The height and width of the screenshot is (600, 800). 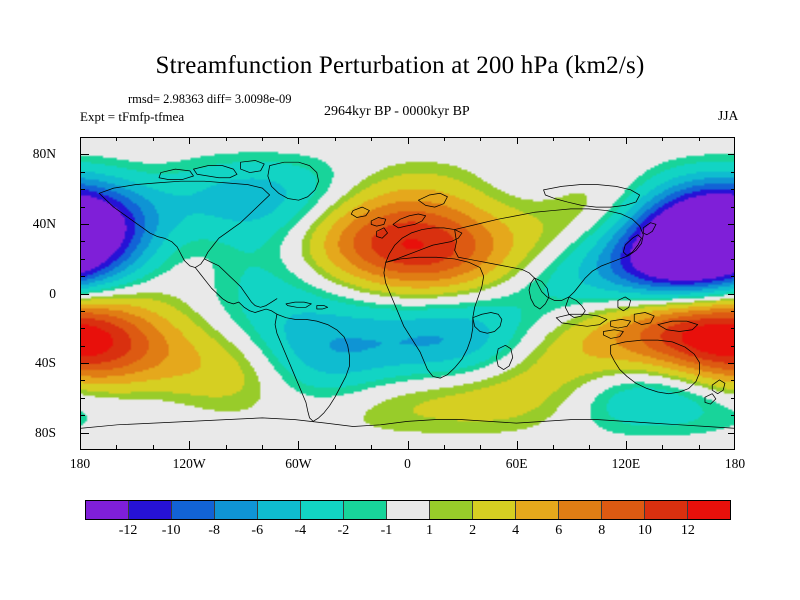 What do you see at coordinates (300, 530) in the screenshot?
I see `colorbar-tick-label: -4` at bounding box center [300, 530].